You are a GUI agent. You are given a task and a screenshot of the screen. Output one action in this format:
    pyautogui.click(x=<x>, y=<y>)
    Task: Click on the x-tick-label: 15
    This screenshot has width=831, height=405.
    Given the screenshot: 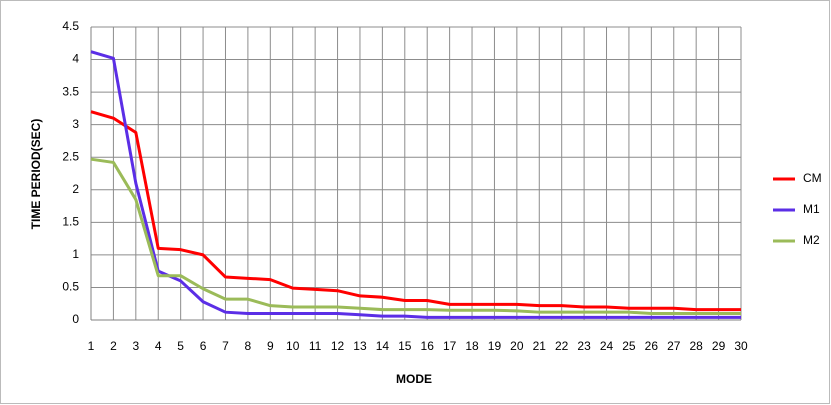 What is the action you would take?
    pyautogui.click(x=405, y=346)
    